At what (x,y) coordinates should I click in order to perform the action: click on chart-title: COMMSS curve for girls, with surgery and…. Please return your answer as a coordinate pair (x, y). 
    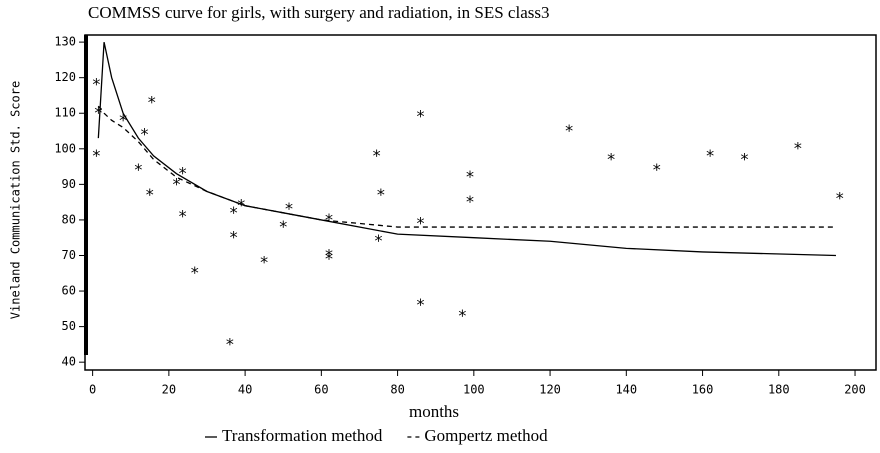
    Looking at the image, I should click on (318, 12).